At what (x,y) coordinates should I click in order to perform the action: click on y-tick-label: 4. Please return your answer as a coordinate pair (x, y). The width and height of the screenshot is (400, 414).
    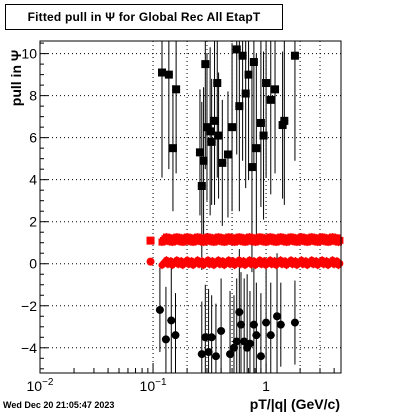
    Looking at the image, I should click on (33, 180).